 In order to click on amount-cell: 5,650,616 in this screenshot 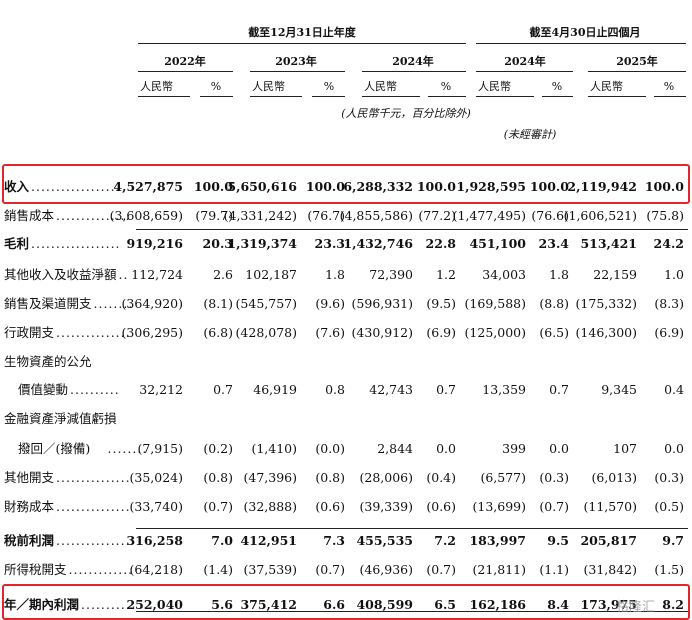, I will do `click(262, 186)`.